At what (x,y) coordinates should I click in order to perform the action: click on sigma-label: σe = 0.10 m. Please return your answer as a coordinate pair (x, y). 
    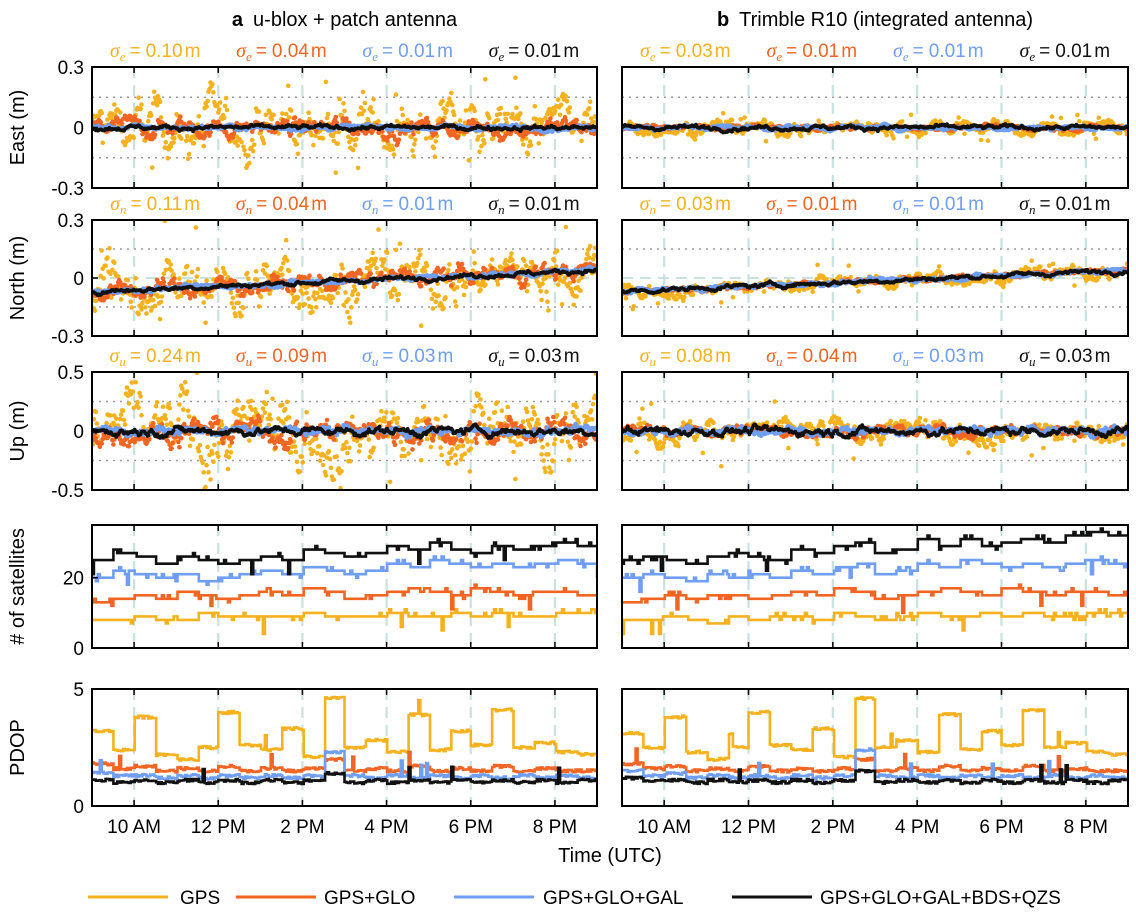
    Looking at the image, I should click on (155, 52).